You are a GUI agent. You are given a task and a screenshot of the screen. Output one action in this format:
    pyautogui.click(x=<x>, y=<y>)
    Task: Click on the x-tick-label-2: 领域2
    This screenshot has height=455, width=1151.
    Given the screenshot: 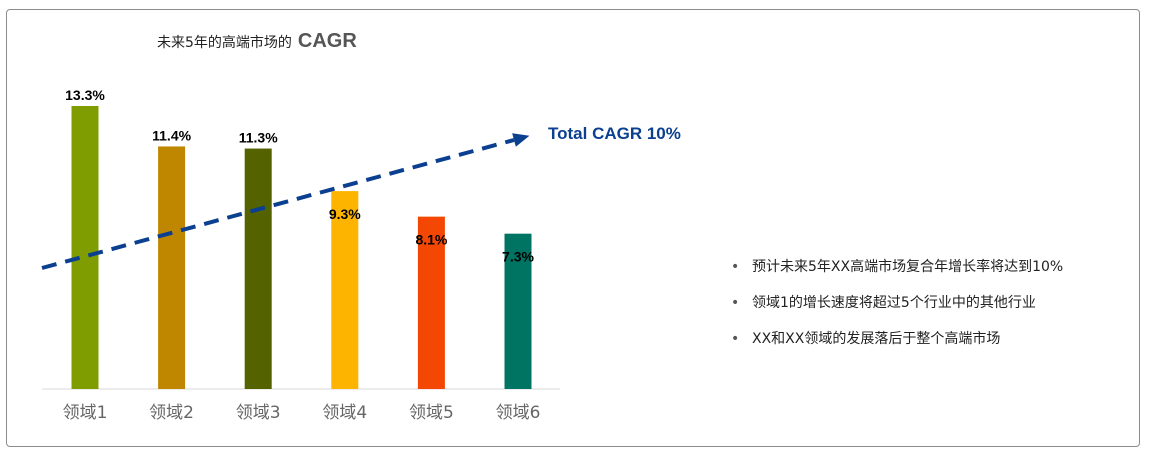 What is the action you would take?
    pyautogui.click(x=171, y=413)
    